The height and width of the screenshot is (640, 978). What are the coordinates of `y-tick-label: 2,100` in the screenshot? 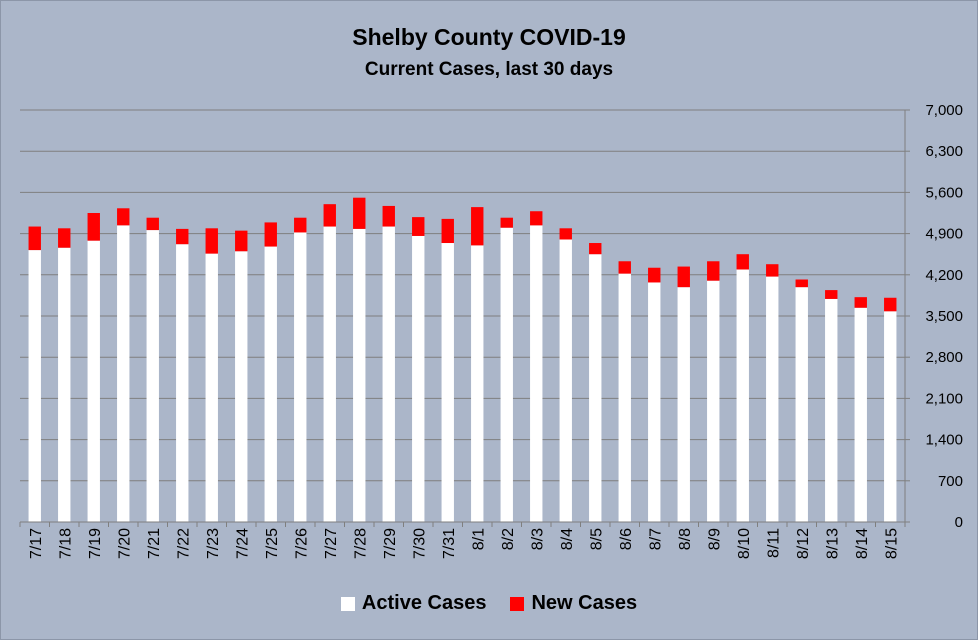 It's located at (944, 398).